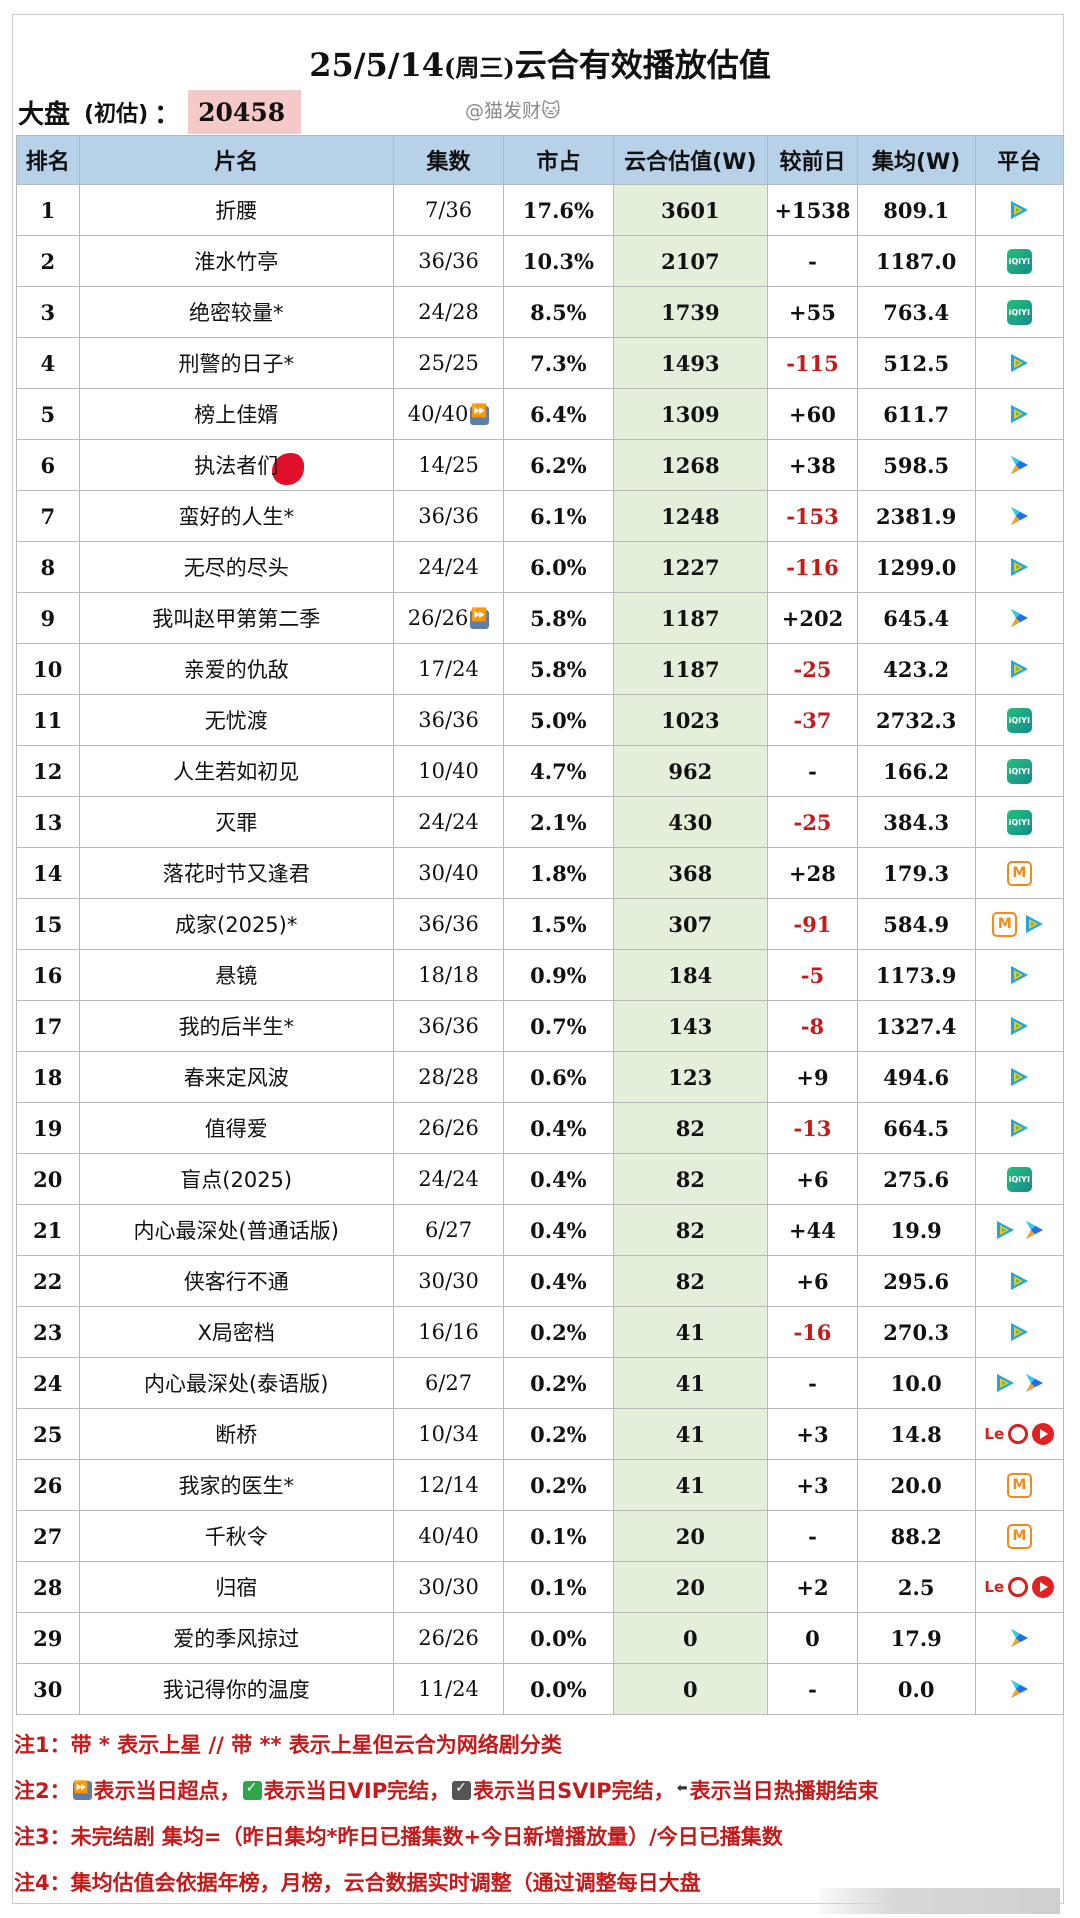 The image size is (1080, 1918). Describe the element at coordinates (540, 1230) in the screenshot. I see `table-row: 21 内心最深处(普通话版) 6/27 0.4% 82 +44 19.9` at that location.